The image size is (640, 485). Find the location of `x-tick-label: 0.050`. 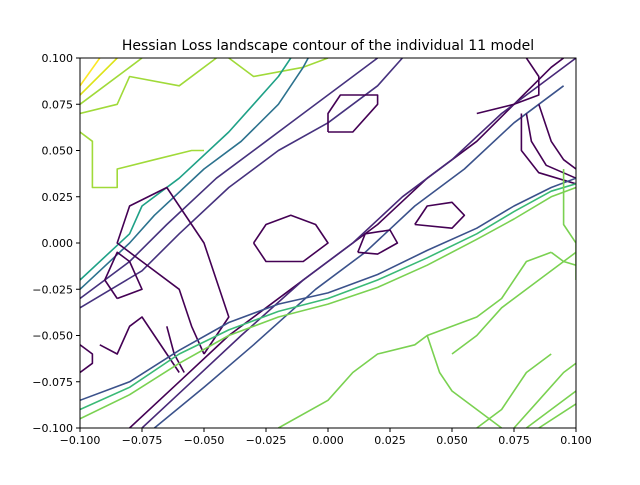

x-tick-label: 0.050 is located at coordinates (452, 440).